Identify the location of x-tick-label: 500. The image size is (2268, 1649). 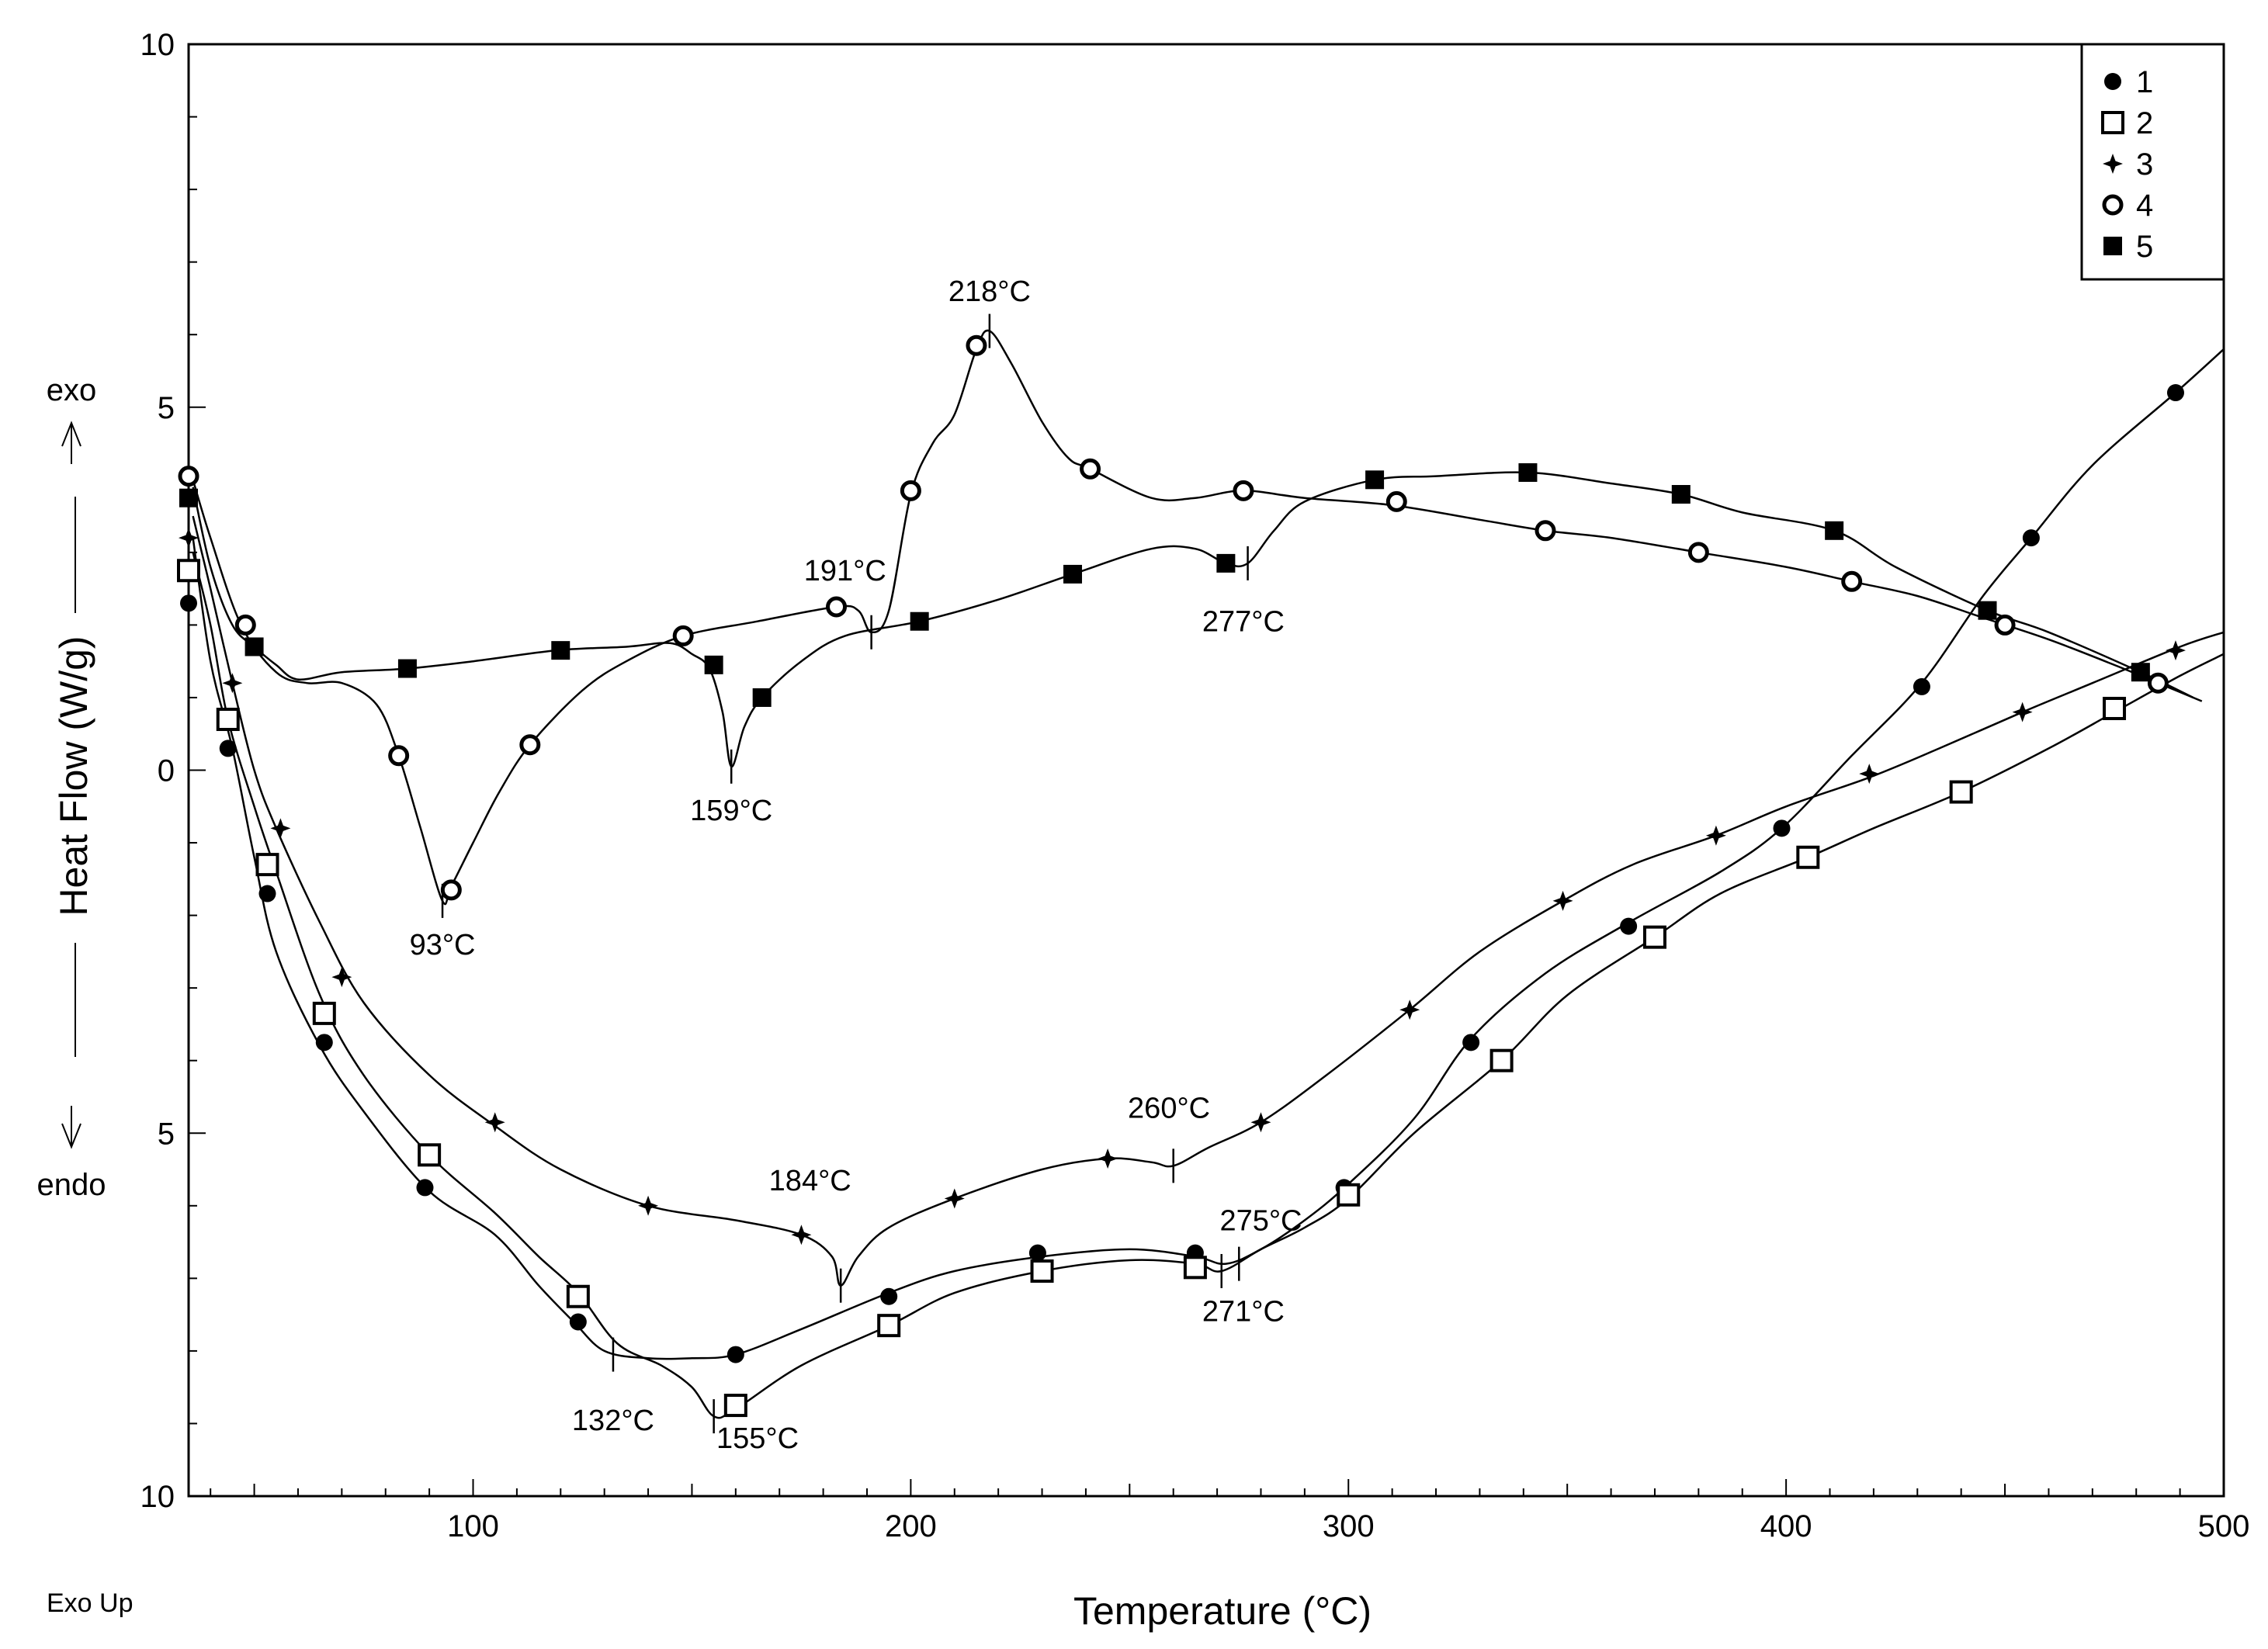
(2224, 1526).